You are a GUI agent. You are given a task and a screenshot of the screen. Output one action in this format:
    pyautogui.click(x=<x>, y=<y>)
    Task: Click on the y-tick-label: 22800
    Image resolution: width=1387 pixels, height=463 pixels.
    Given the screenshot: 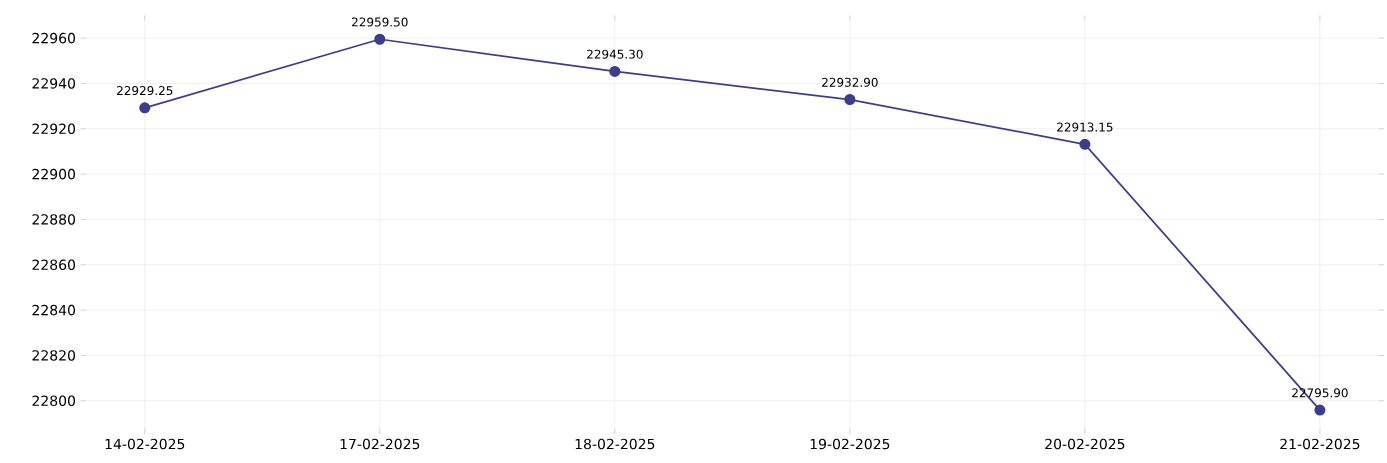 What is the action you would take?
    pyautogui.click(x=54, y=401)
    